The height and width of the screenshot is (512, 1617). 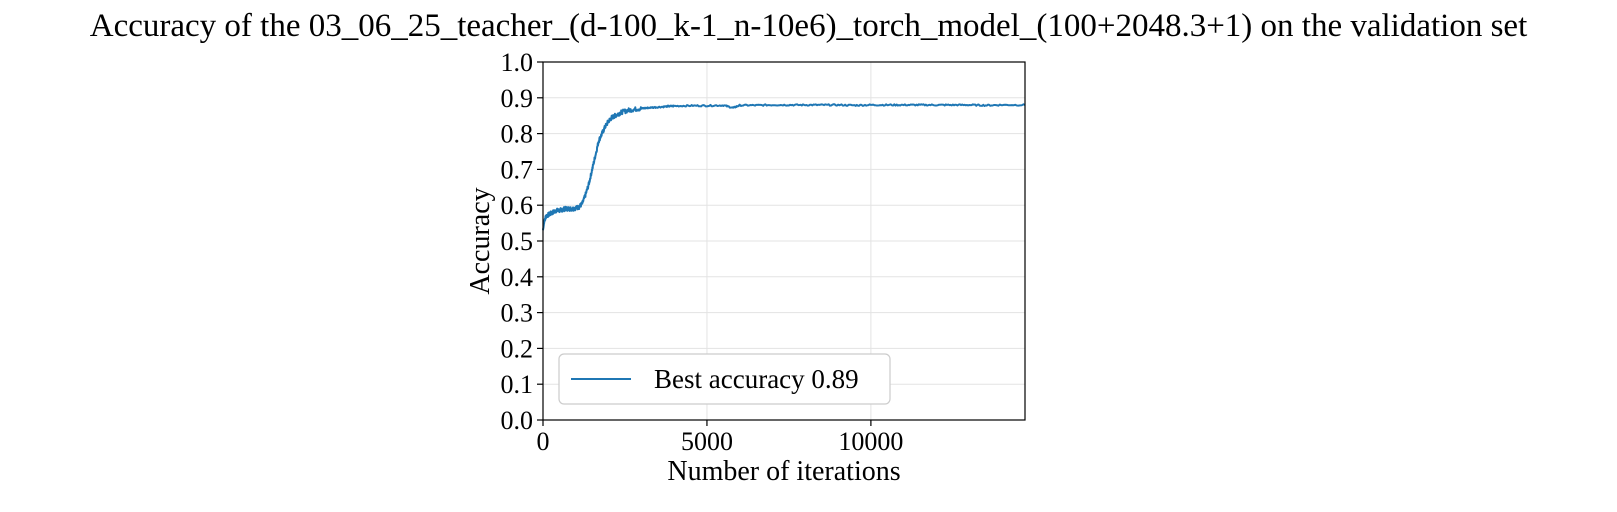 I want to click on series-line, so click(x=784, y=167).